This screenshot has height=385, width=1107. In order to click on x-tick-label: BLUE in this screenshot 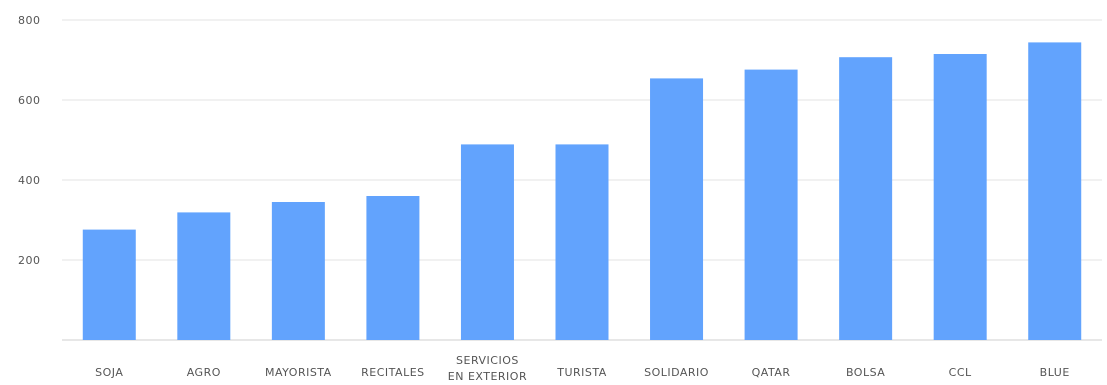, I will do `click(1055, 372)`.